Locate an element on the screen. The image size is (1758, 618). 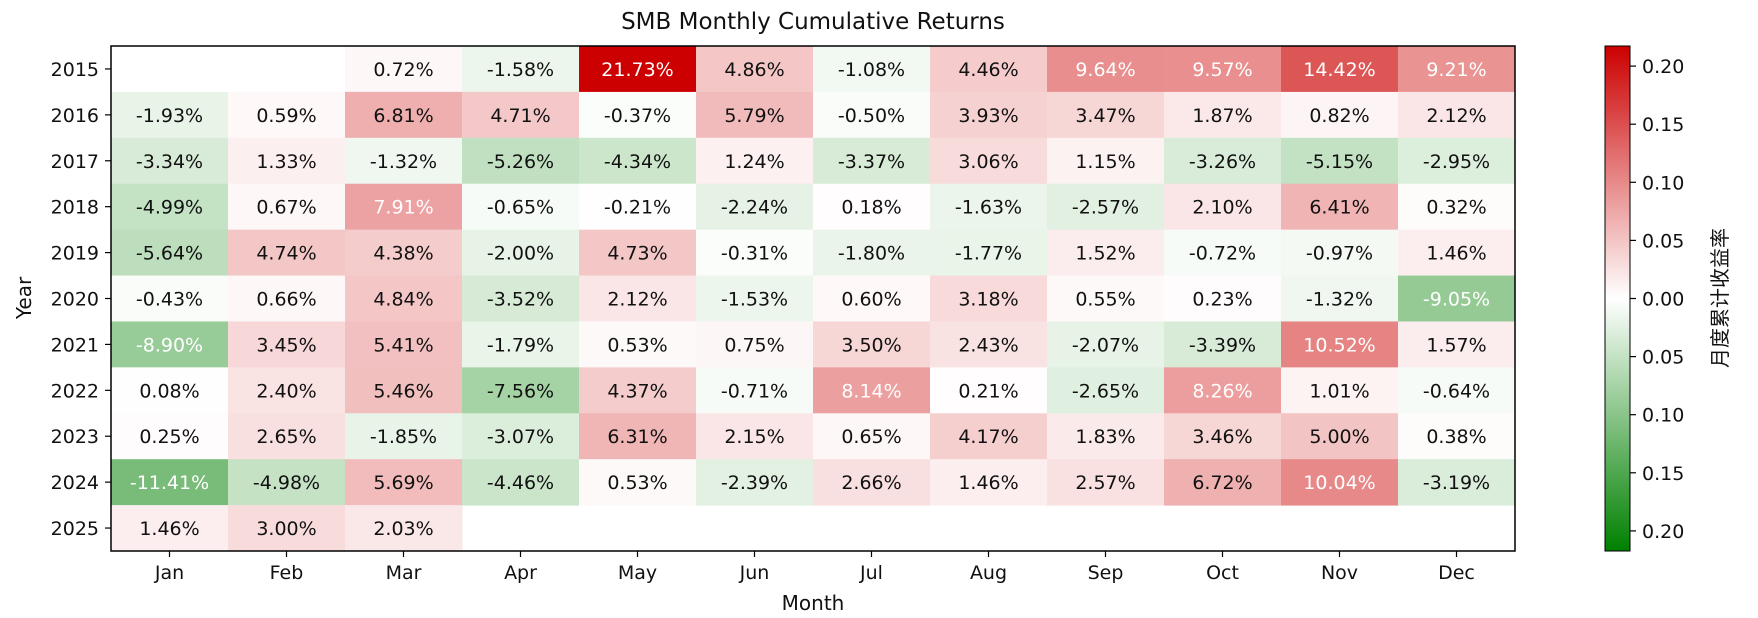
cell-value-label: 0.66% is located at coordinates (286, 300).